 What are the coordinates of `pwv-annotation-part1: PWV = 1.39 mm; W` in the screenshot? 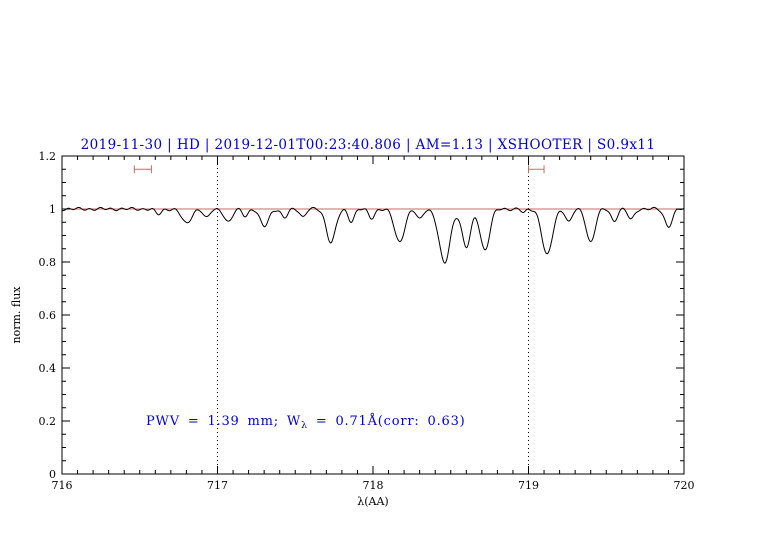 It's located at (223, 421).